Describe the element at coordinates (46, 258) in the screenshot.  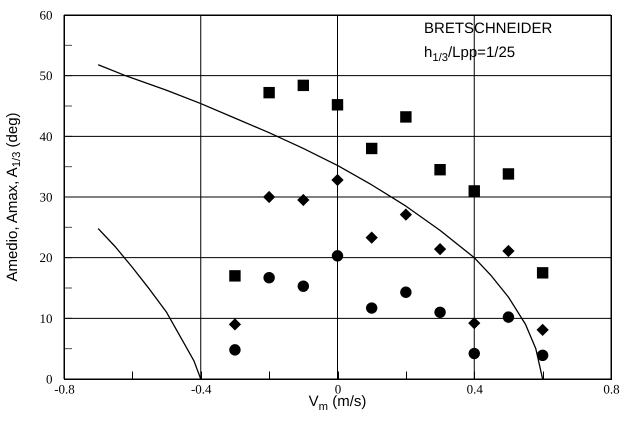
I see `y-tick-label: 20` at that location.